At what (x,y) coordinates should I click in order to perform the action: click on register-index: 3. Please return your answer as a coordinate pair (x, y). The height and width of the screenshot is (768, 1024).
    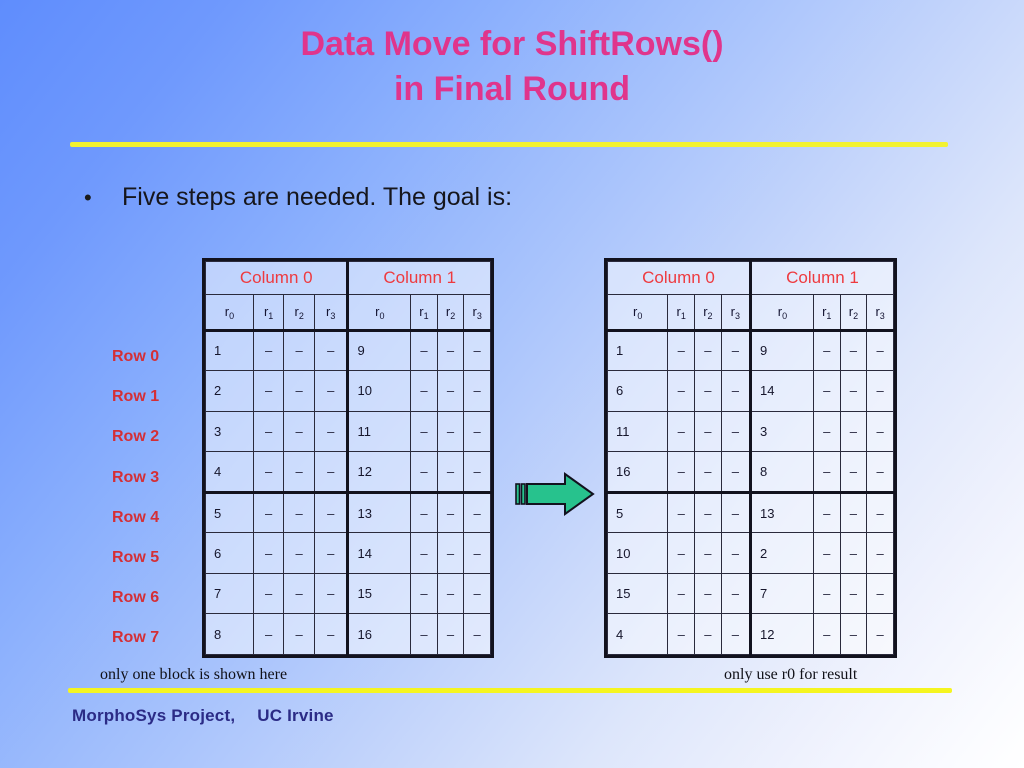
    Looking at the image, I should click on (738, 316).